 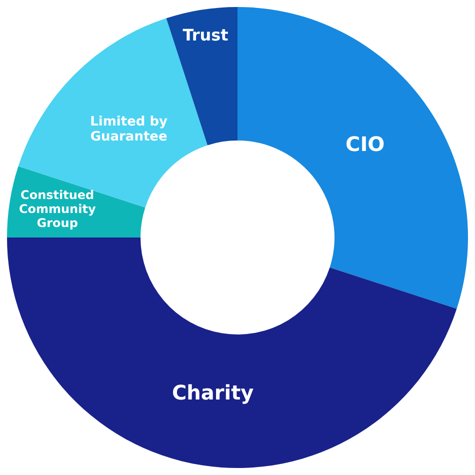 I want to click on slice-label: Constitued Community Group, so click(x=57, y=209).